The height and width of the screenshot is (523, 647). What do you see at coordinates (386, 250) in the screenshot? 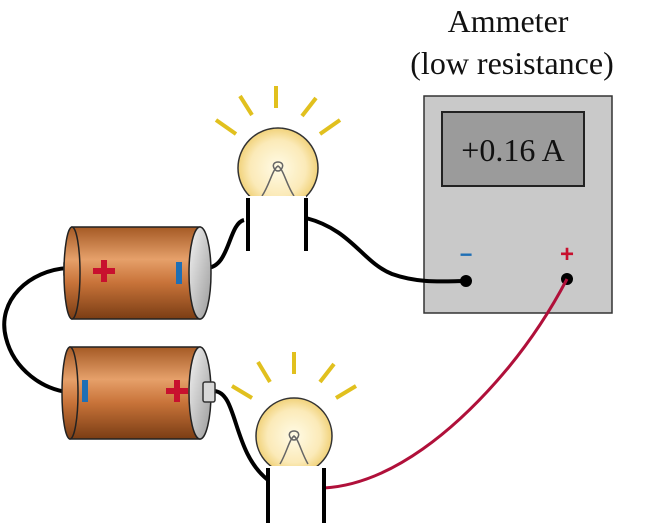
I see `wire-top-bulb-to-ammeter` at bounding box center [386, 250].